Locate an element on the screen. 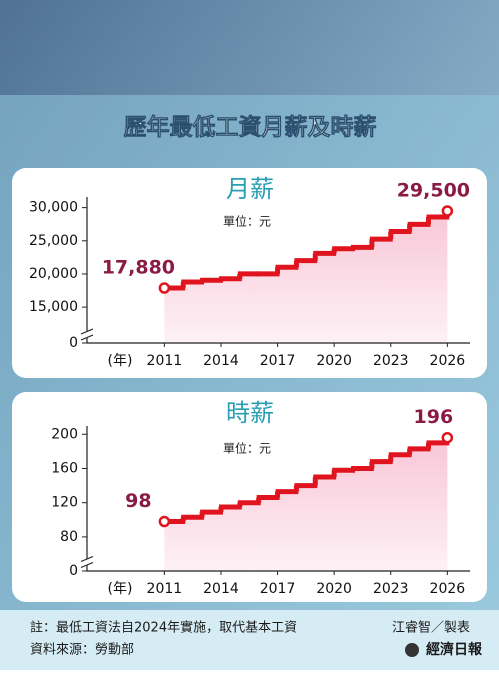 The height and width of the screenshot is (674, 499). y-tick-label: 80 is located at coordinates (69, 537).